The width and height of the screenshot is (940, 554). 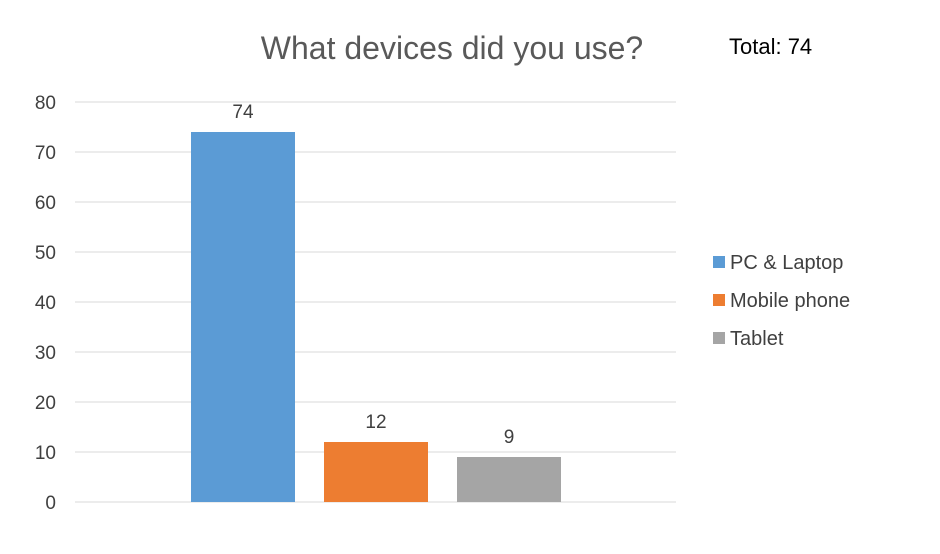 What do you see at coordinates (509, 437) in the screenshot?
I see `data-label: 9` at bounding box center [509, 437].